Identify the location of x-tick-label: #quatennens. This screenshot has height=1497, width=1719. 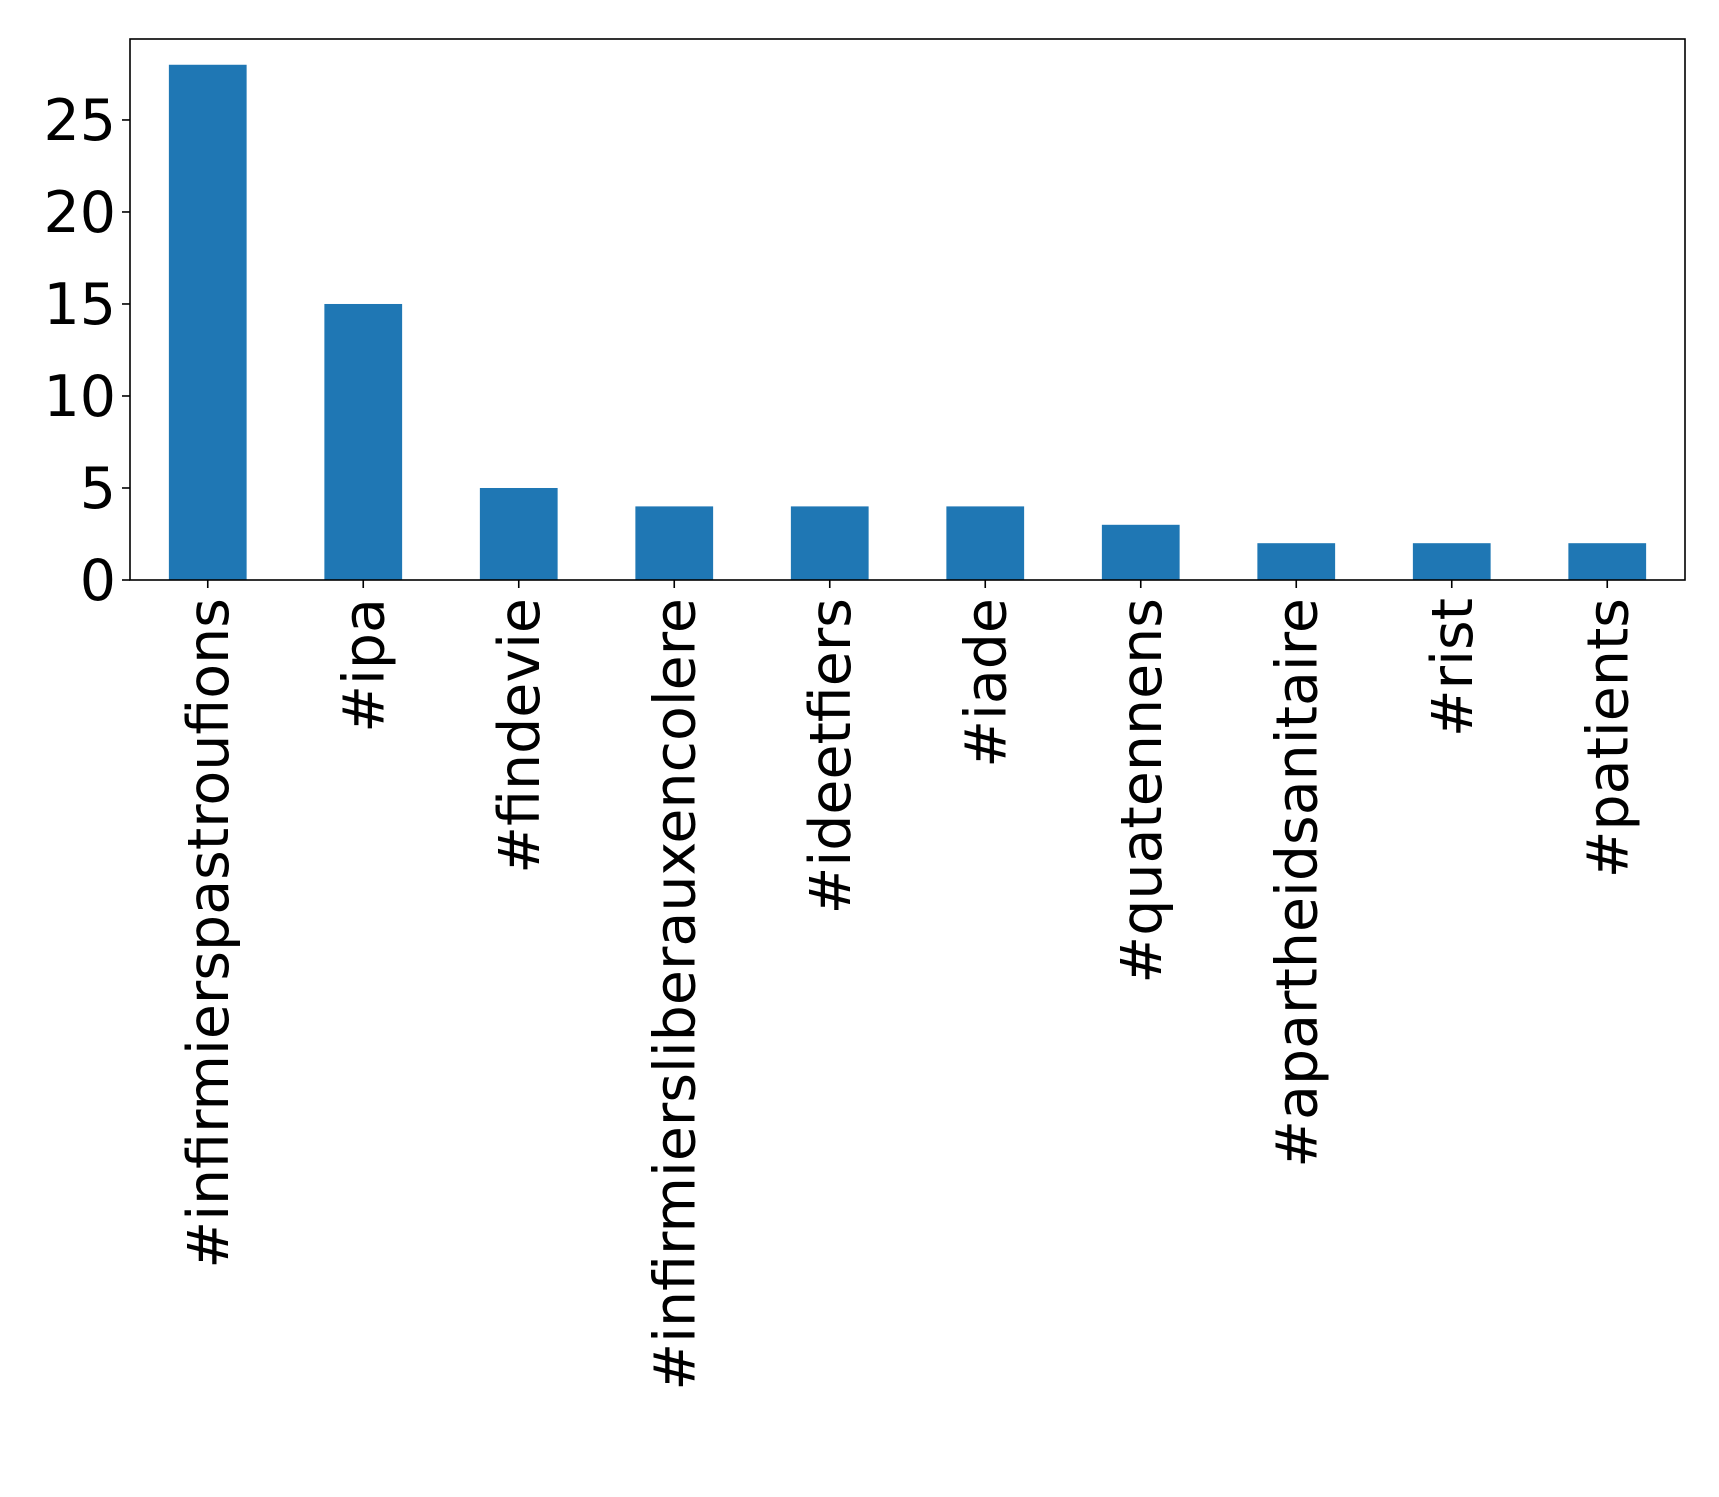
(1142, 791).